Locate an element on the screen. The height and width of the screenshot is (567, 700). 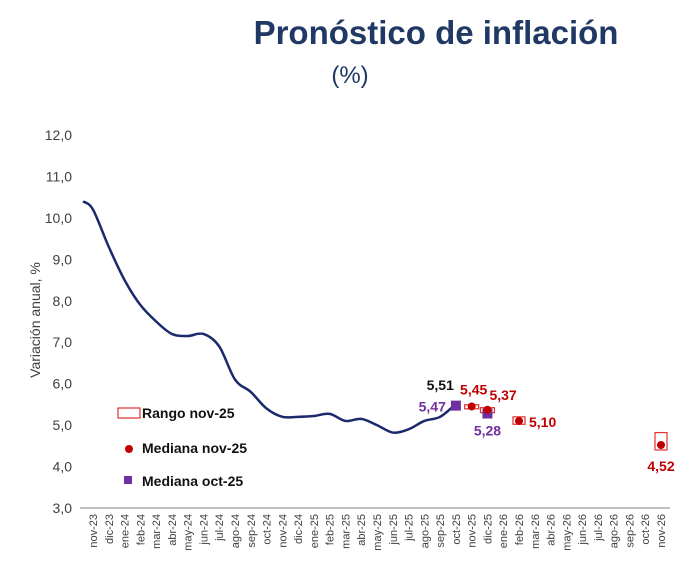
x-tick-label: nov-24 is located at coordinates (283, 531).